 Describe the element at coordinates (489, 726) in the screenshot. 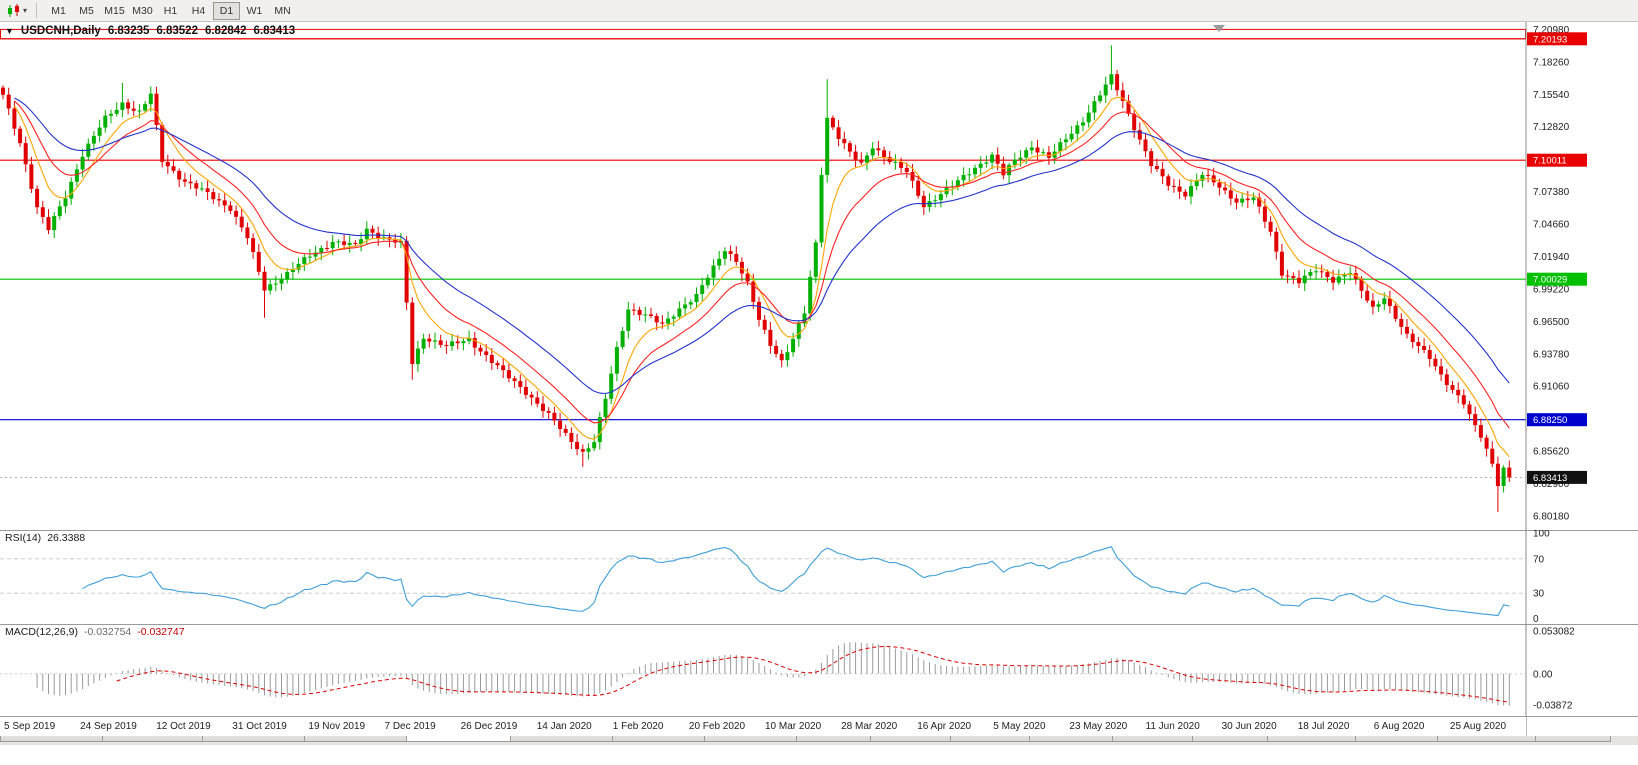

I see `date-label: 26 Dec 2019` at that location.